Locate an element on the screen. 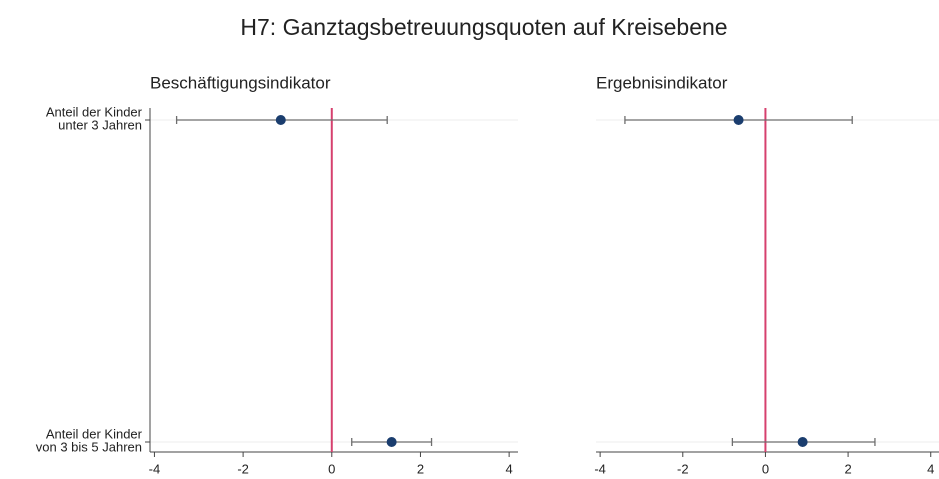 The image size is (939, 479). panel-title: Beschäftigungsindikator is located at coordinates (240, 82).